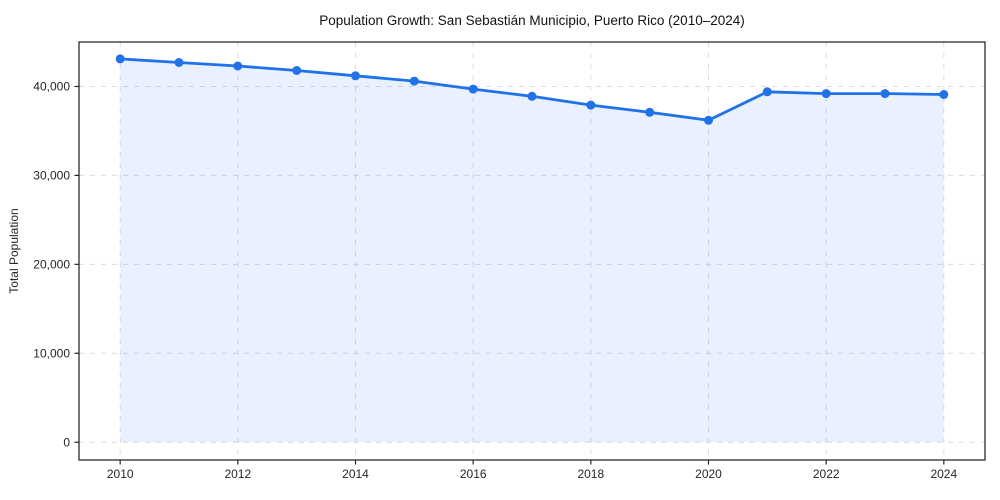 This screenshot has height=500, width=1000. I want to click on data-point-markers, so click(532, 89).